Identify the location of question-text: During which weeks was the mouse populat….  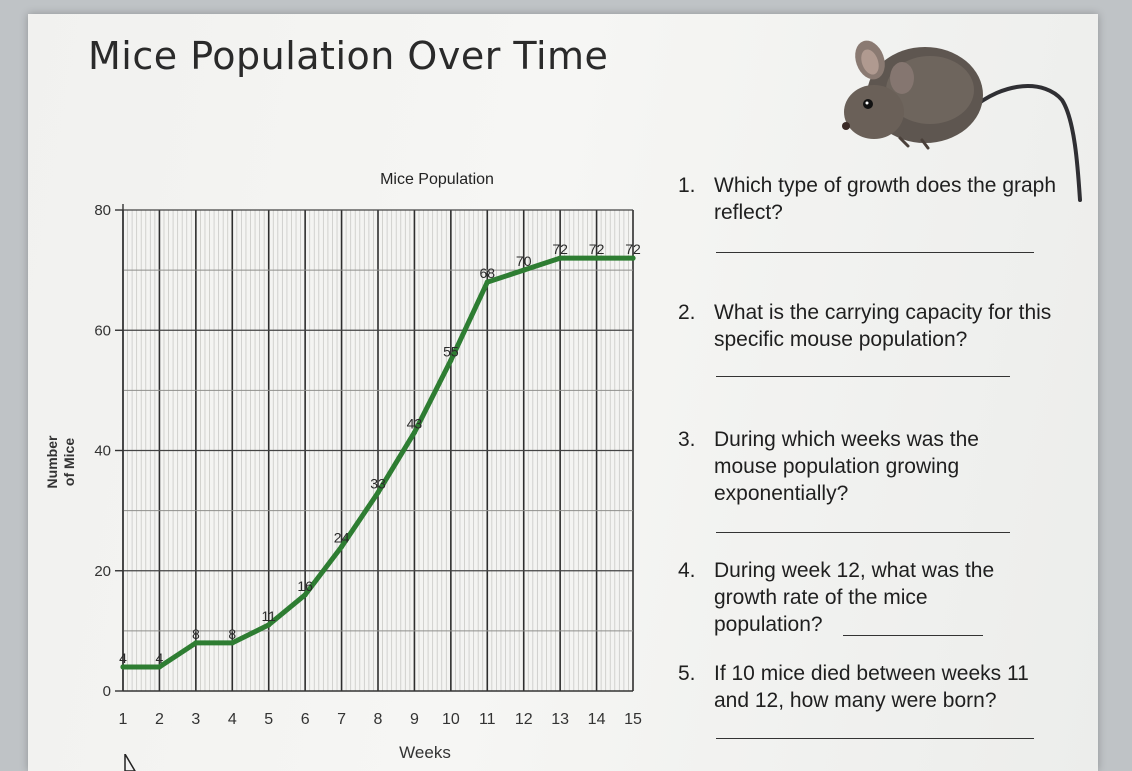
(846, 466).